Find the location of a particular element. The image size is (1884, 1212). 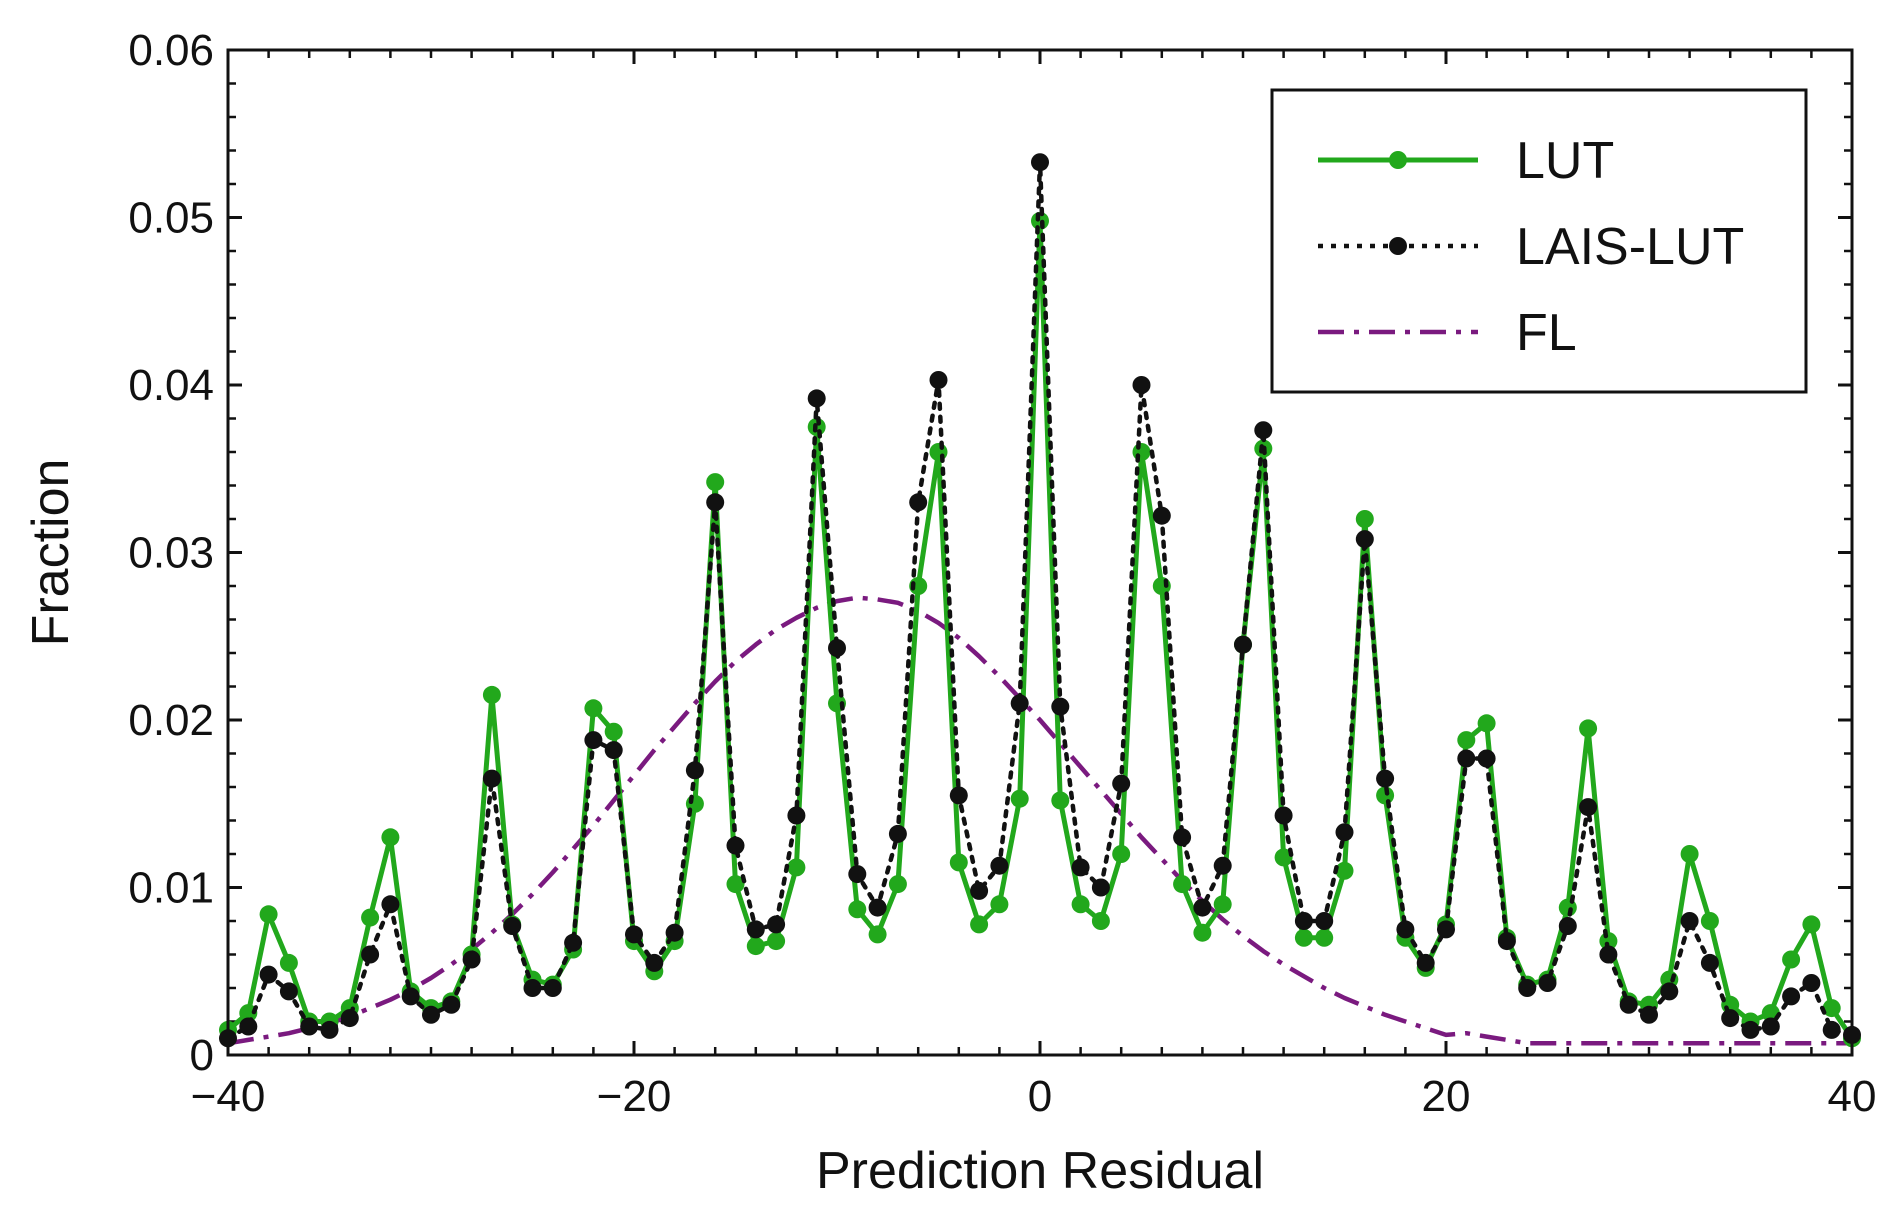

y-axis-title: Fraction is located at coordinates (51, 553).